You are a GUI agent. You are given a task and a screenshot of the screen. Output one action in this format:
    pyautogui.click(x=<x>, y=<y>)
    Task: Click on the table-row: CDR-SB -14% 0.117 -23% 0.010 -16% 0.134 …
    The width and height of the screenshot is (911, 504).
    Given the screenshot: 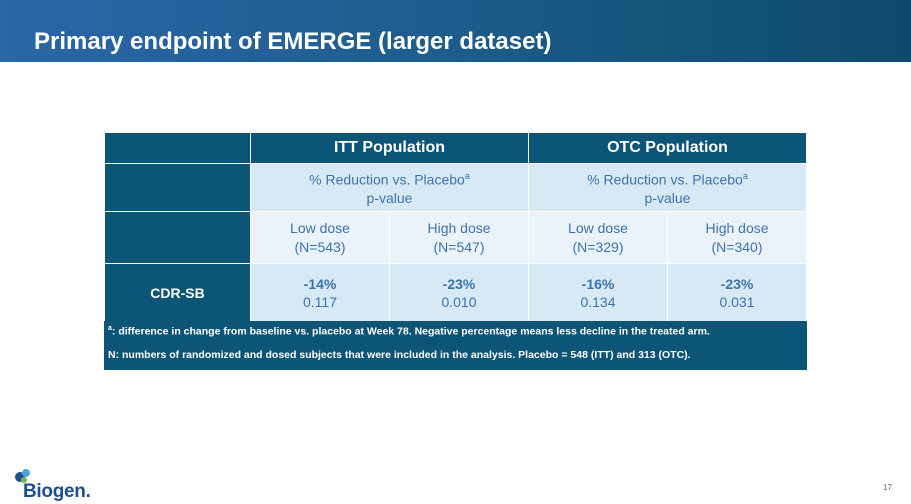 What is the action you would take?
    pyautogui.click(x=455, y=292)
    